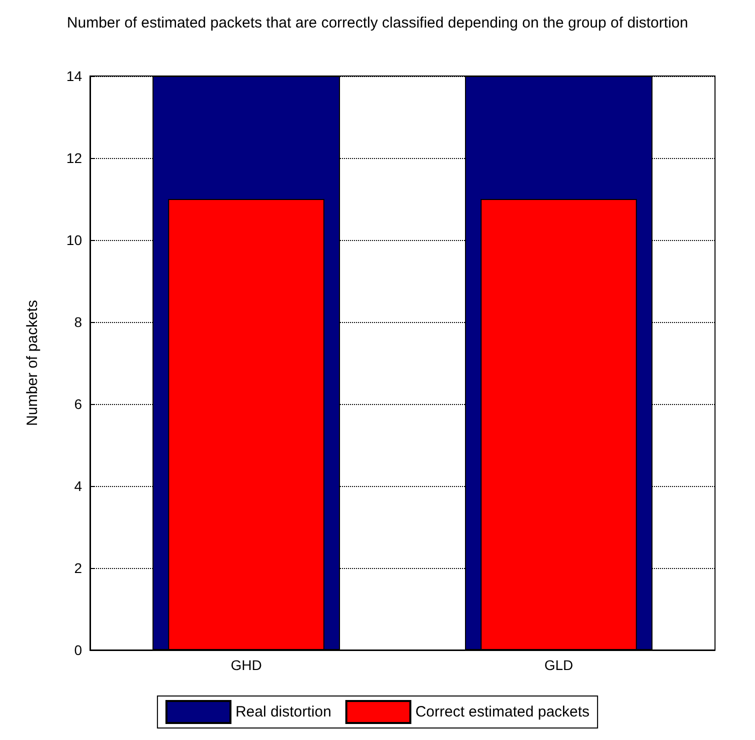  Describe the element at coordinates (78, 486) in the screenshot. I see `y-tick-label: 4` at that location.